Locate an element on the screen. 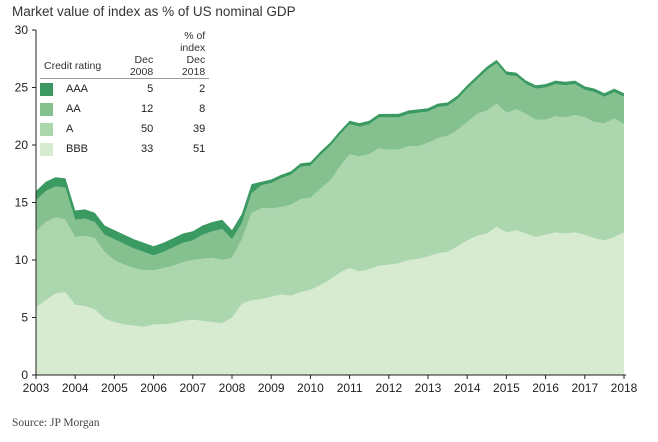  legend-row: AAA 5 2 is located at coordinates (124, 89).